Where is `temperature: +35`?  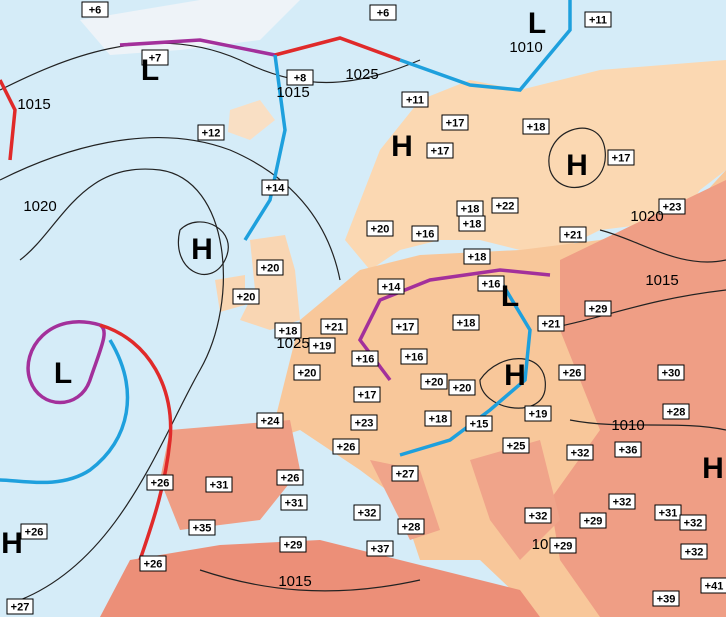
temperature: +35 is located at coordinates (202, 528).